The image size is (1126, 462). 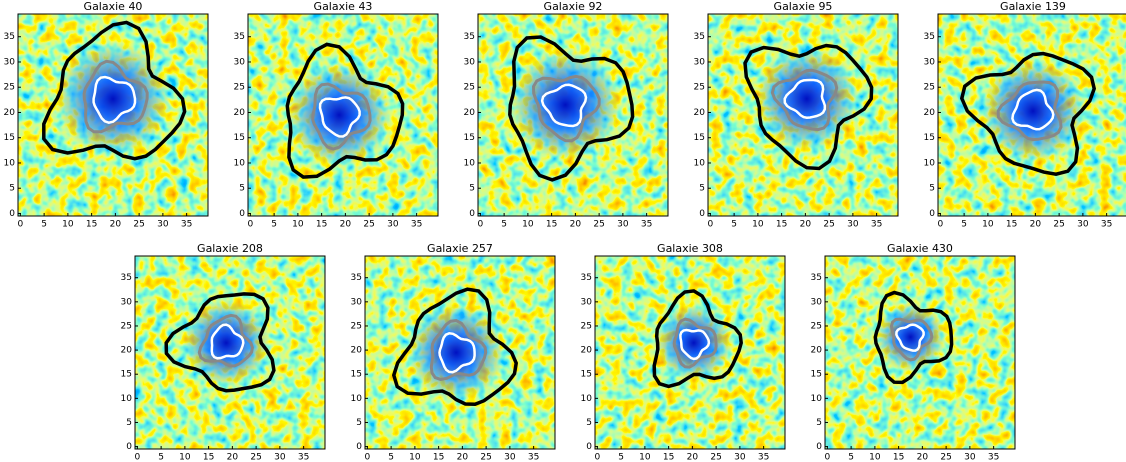 I want to click on panel: 0 5 10 15 20 25 30 35 0 5 10 15 20 25 30 35 Galaxie 40, so click(x=106, y=115).